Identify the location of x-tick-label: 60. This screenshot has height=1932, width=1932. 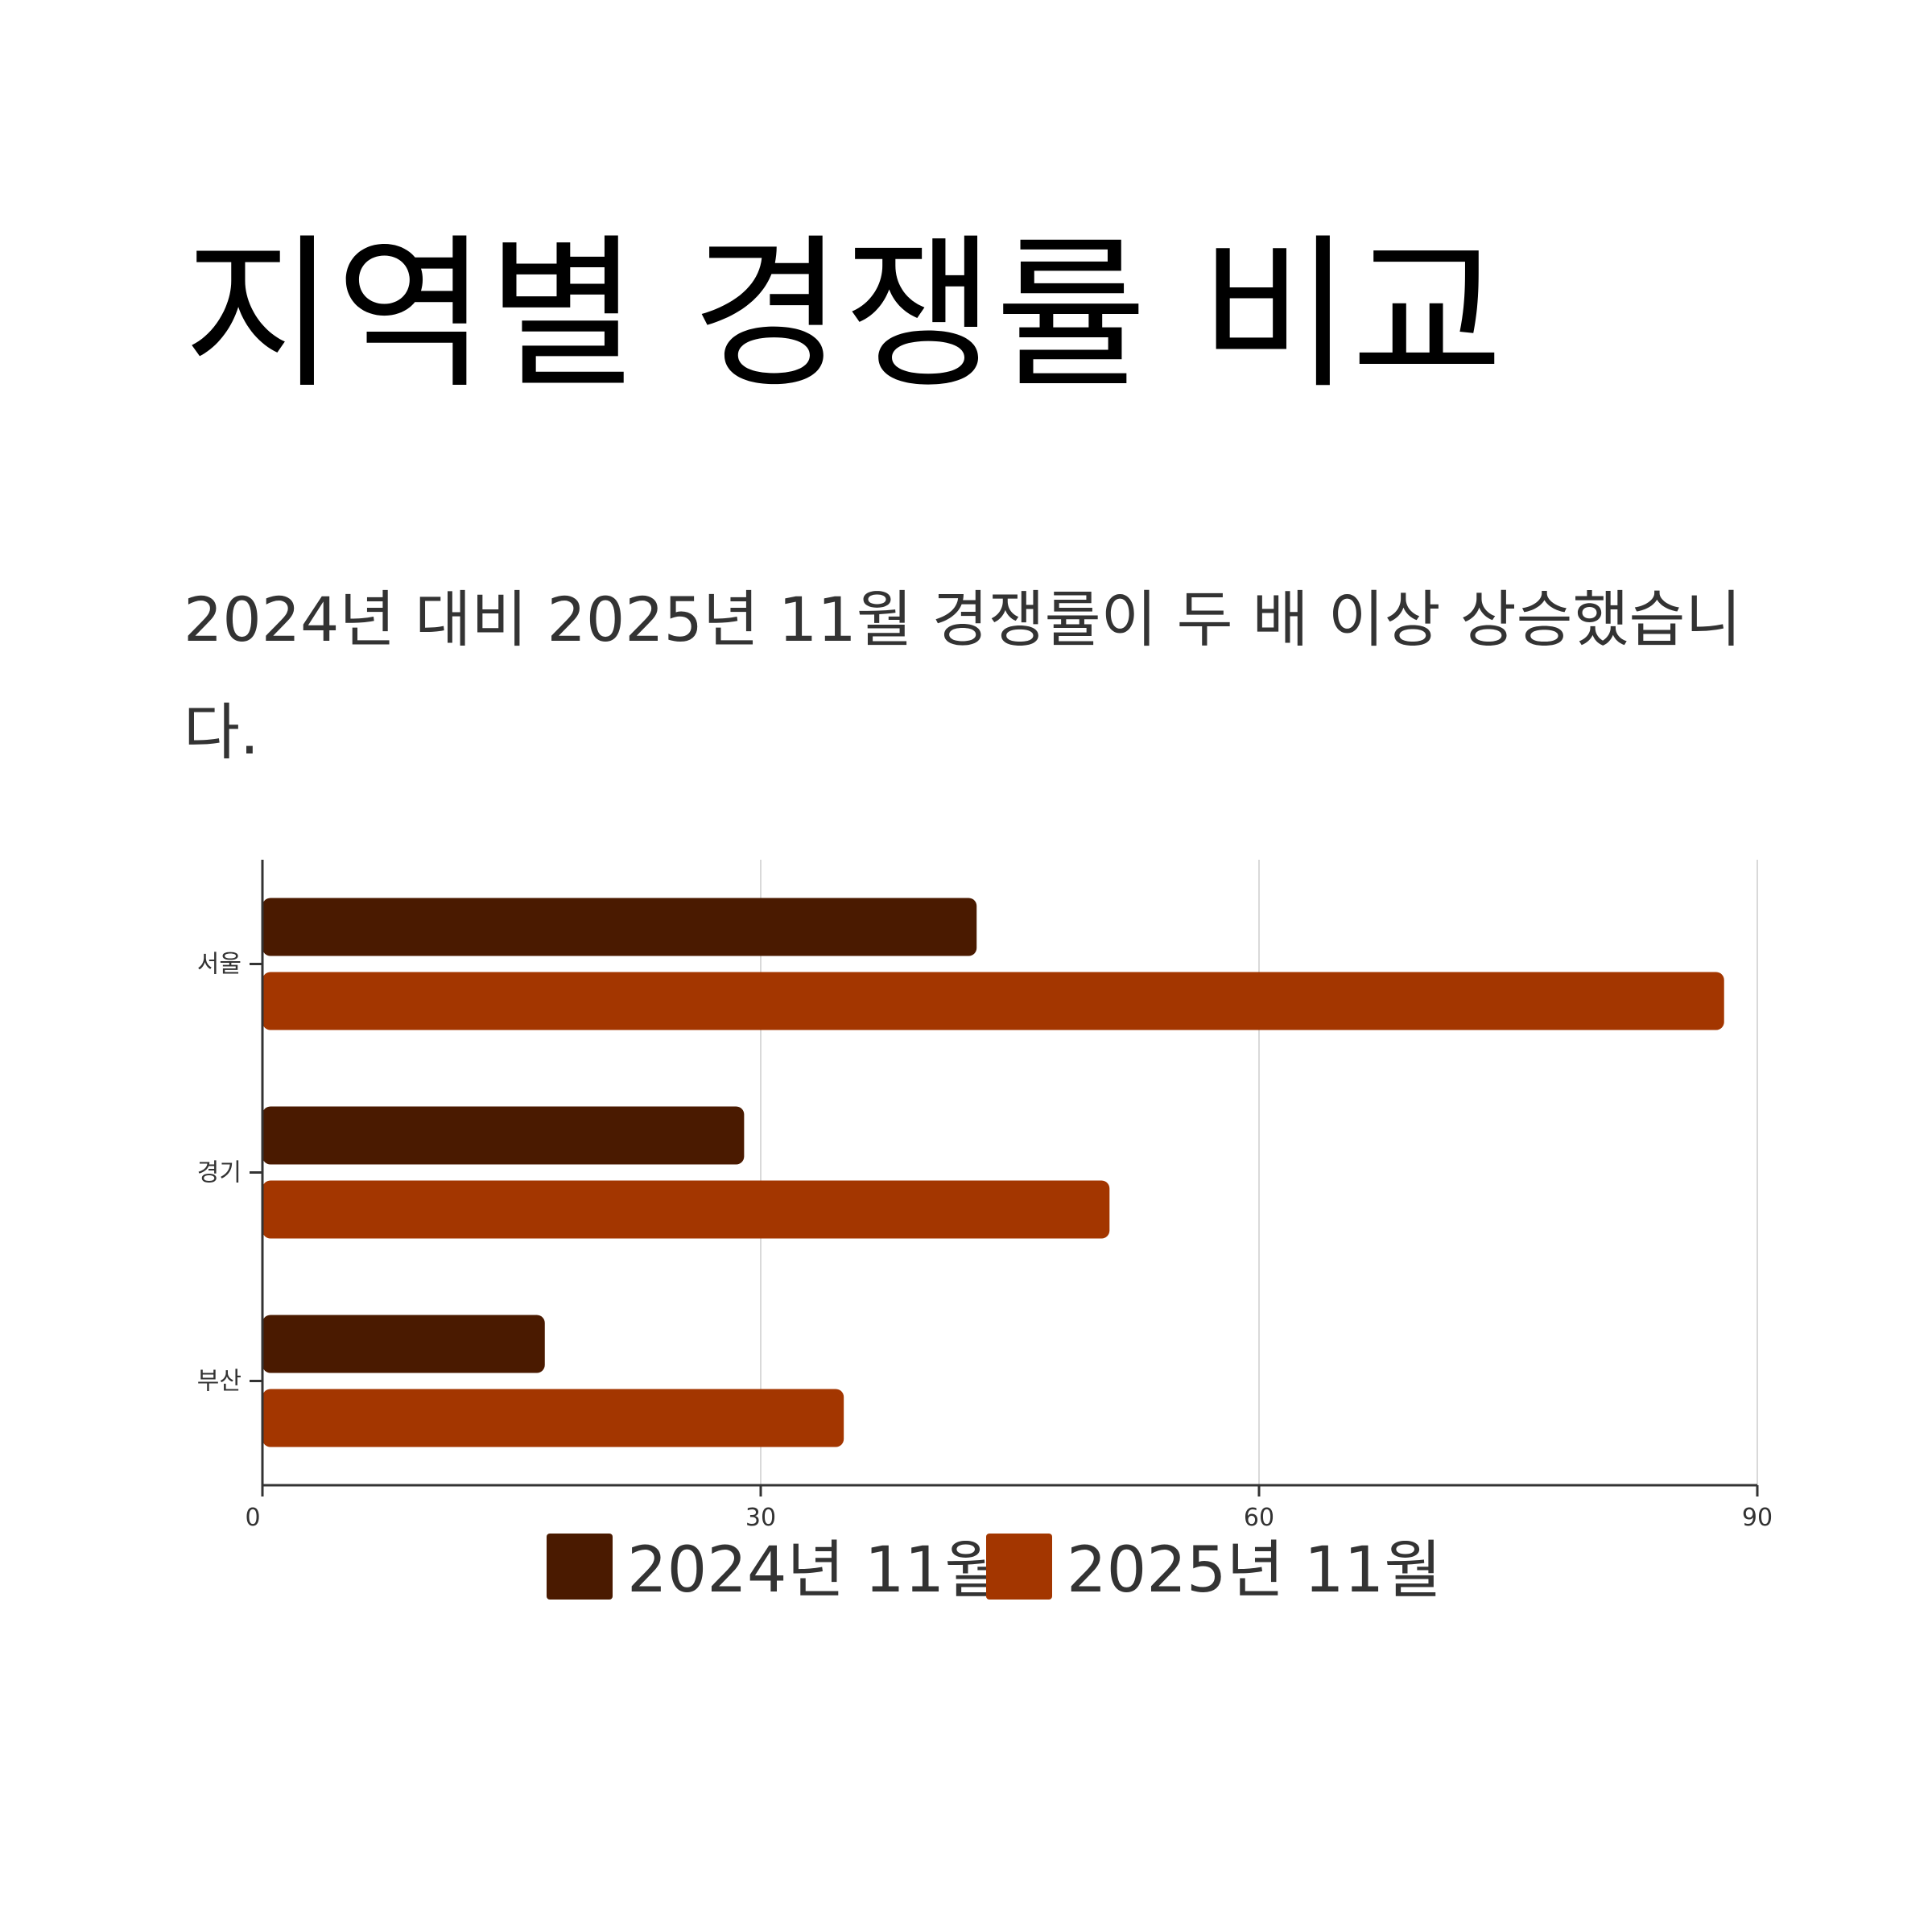
(1259, 1518).